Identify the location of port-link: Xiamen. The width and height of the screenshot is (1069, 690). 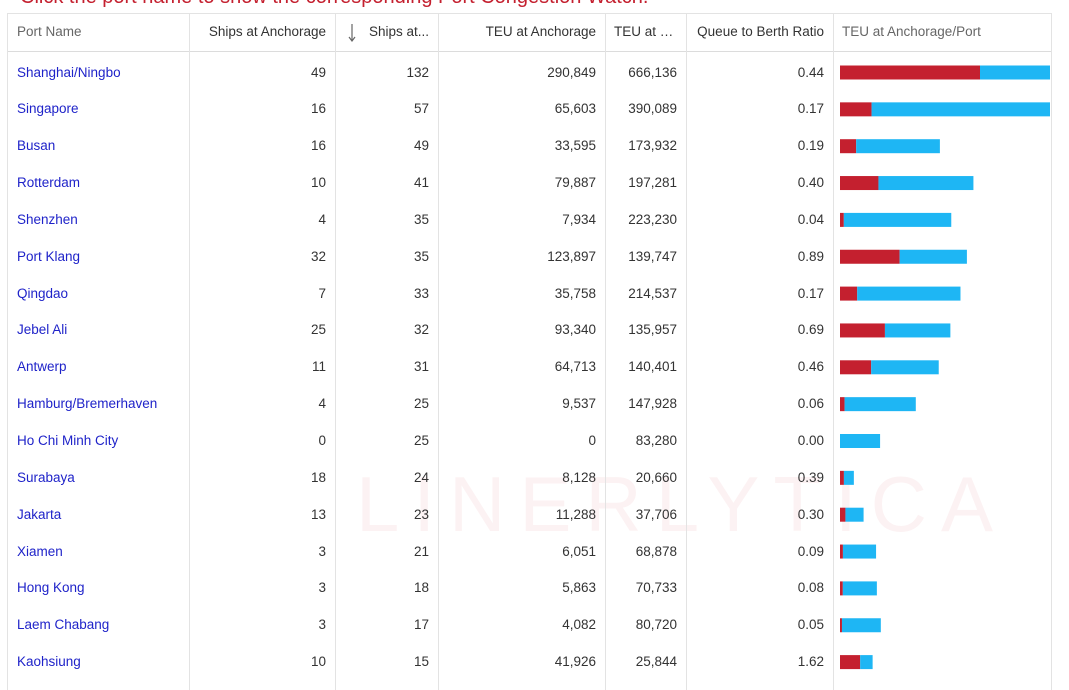
(40, 551).